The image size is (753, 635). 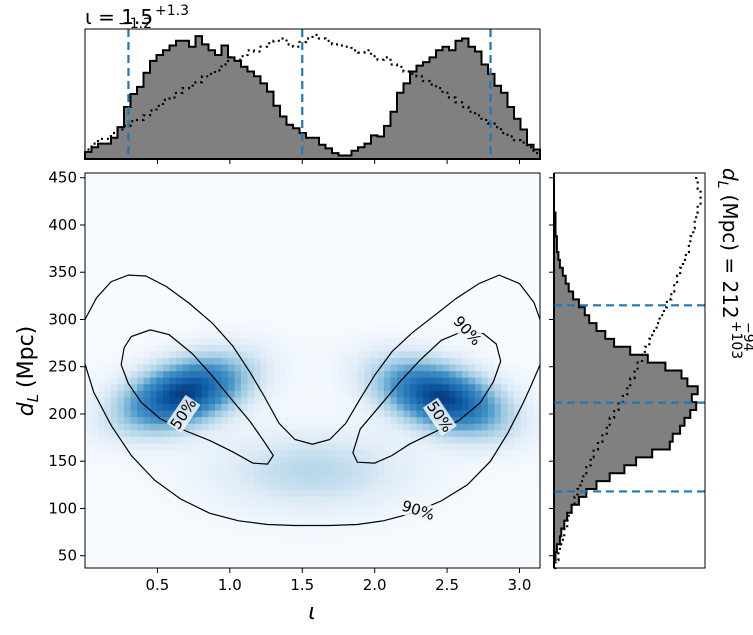 I want to click on x-axis-label: ι, so click(x=311, y=612).